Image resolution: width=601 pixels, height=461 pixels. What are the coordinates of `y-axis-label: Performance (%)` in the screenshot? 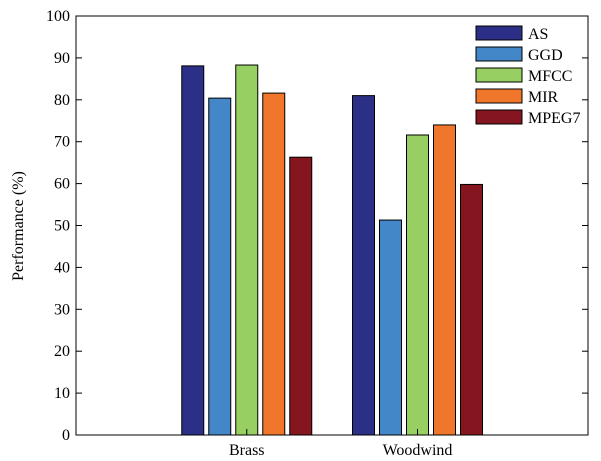 It's located at (18, 226).